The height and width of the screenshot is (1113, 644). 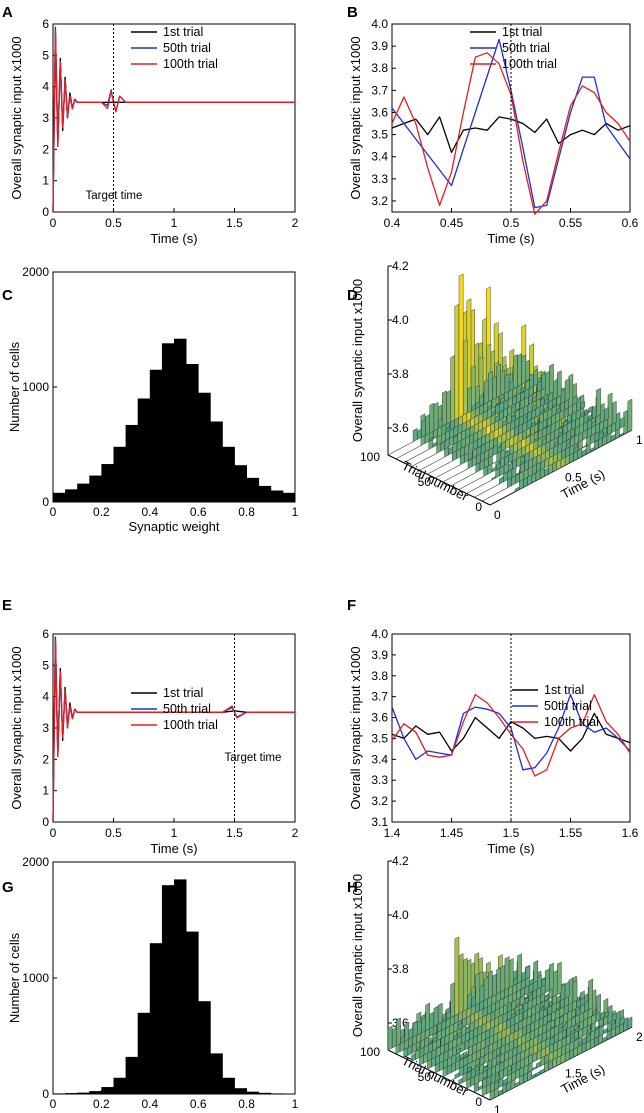 I want to click on panel-letter-h: H, so click(x=352, y=887).